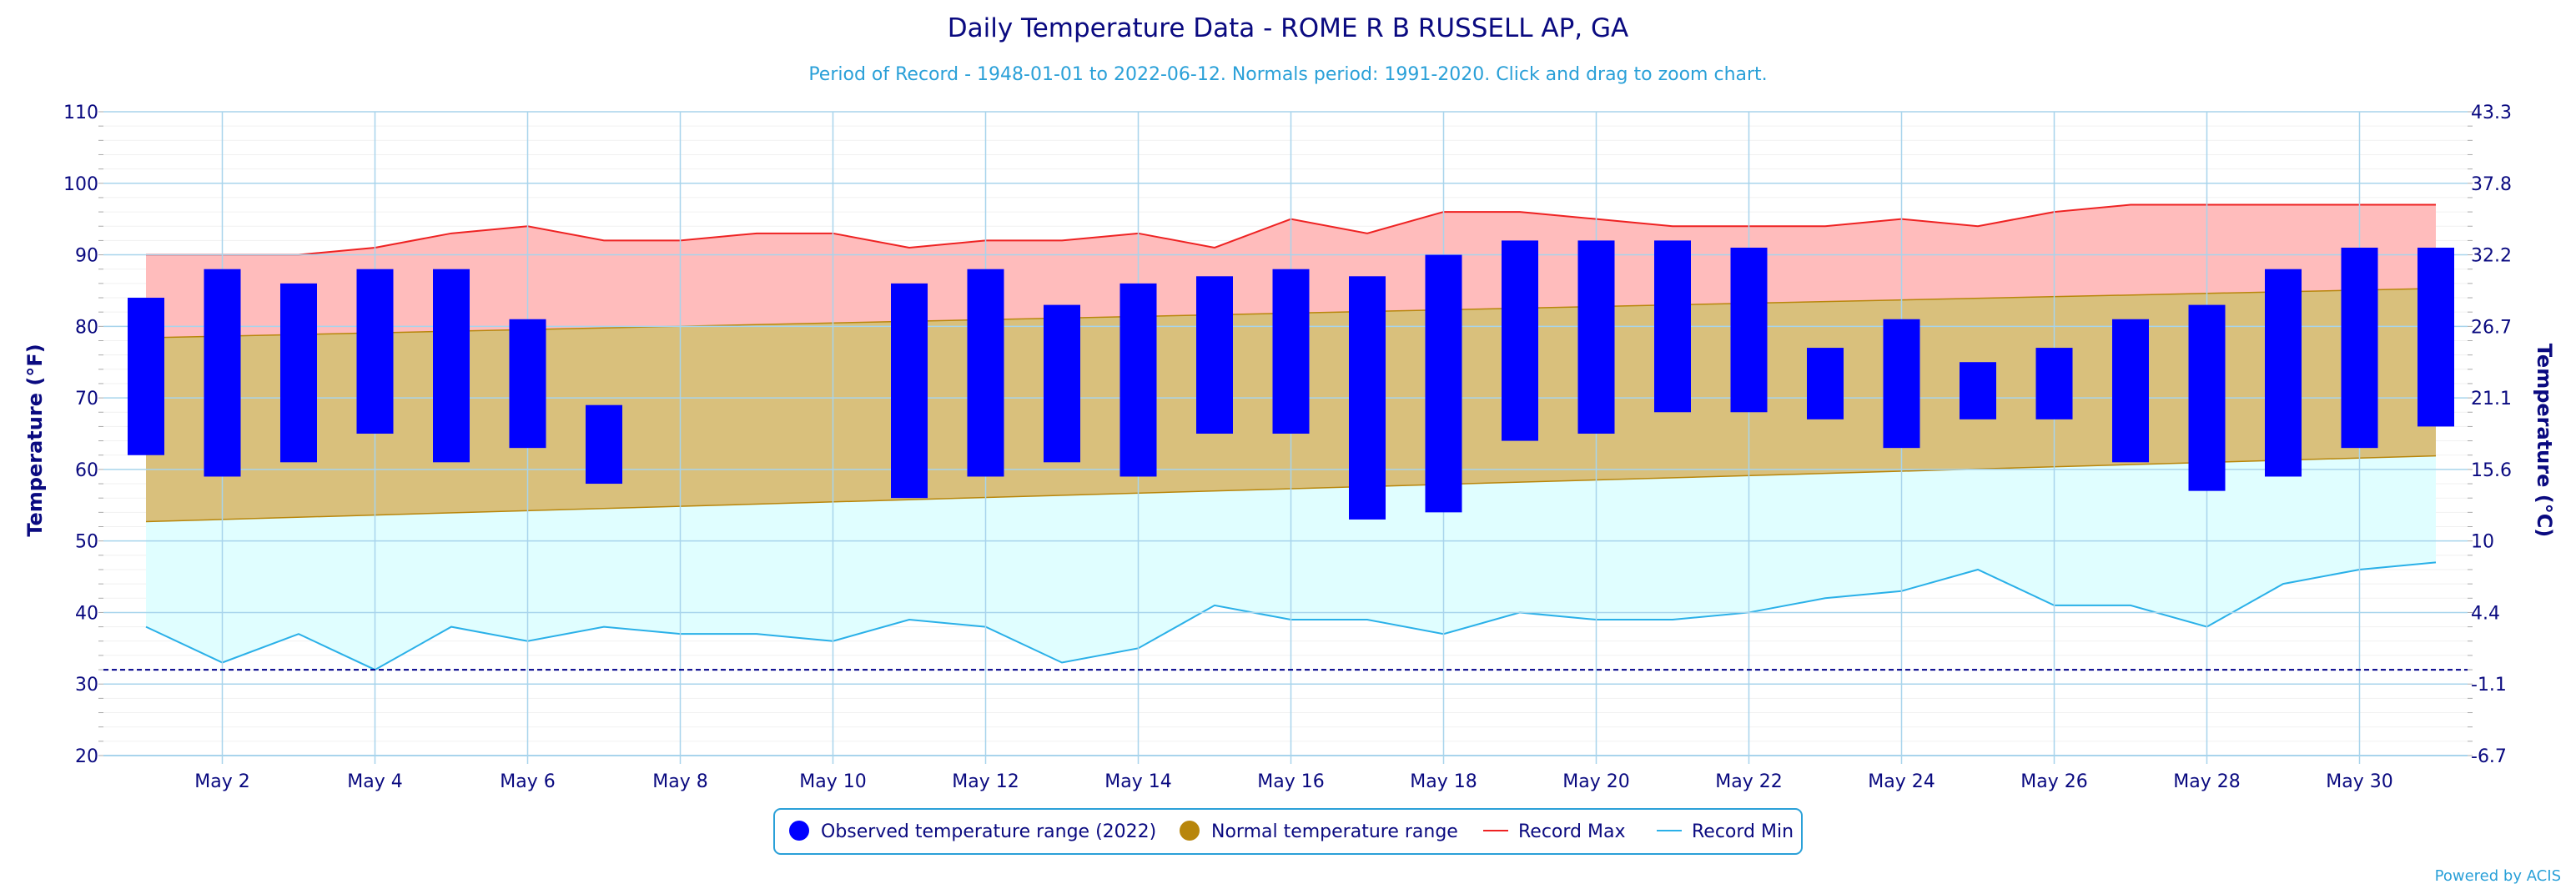 Image resolution: width=2576 pixels, height=889 pixels. Describe the element at coordinates (1748, 781) in the screenshot. I see `x-tick-label: May 22` at that location.